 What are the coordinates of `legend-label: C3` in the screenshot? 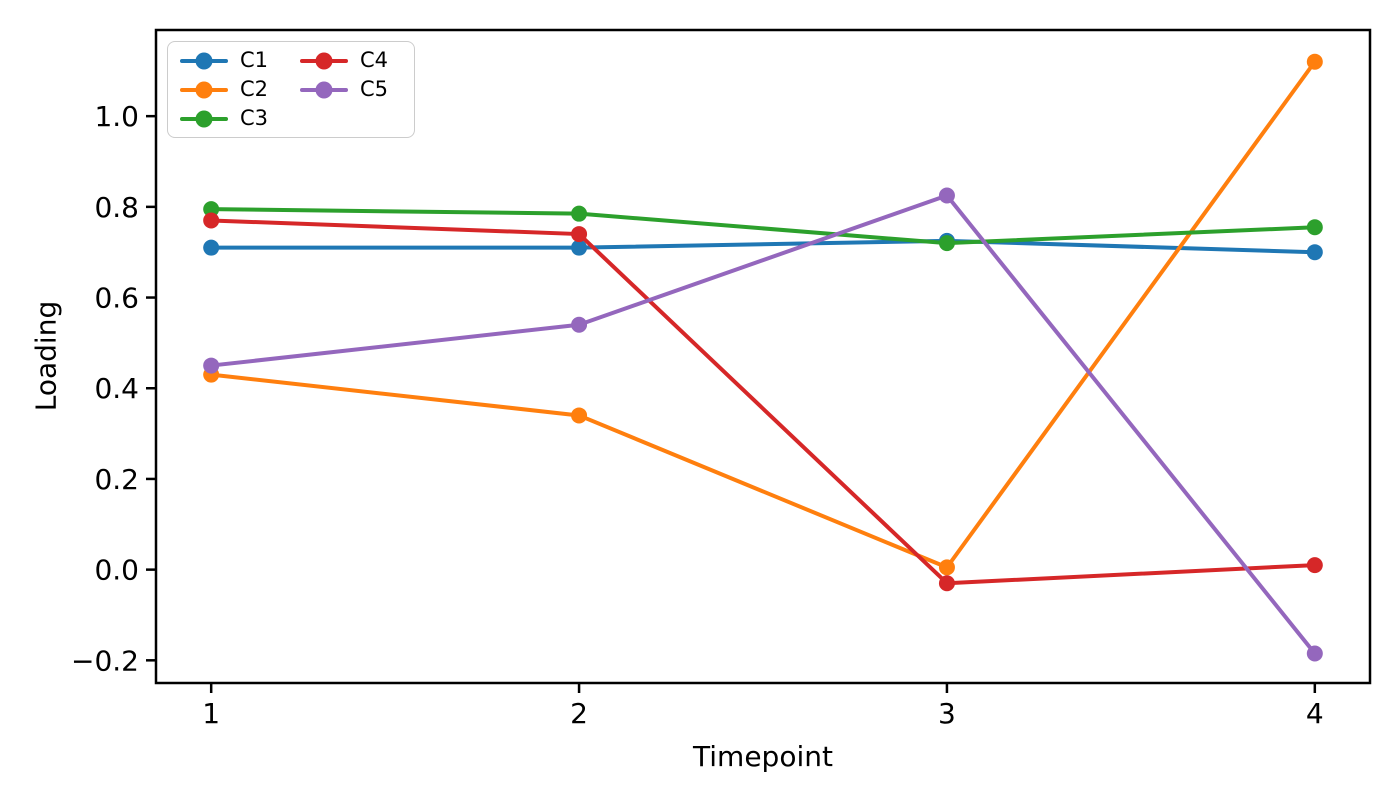 It's located at (254, 118).